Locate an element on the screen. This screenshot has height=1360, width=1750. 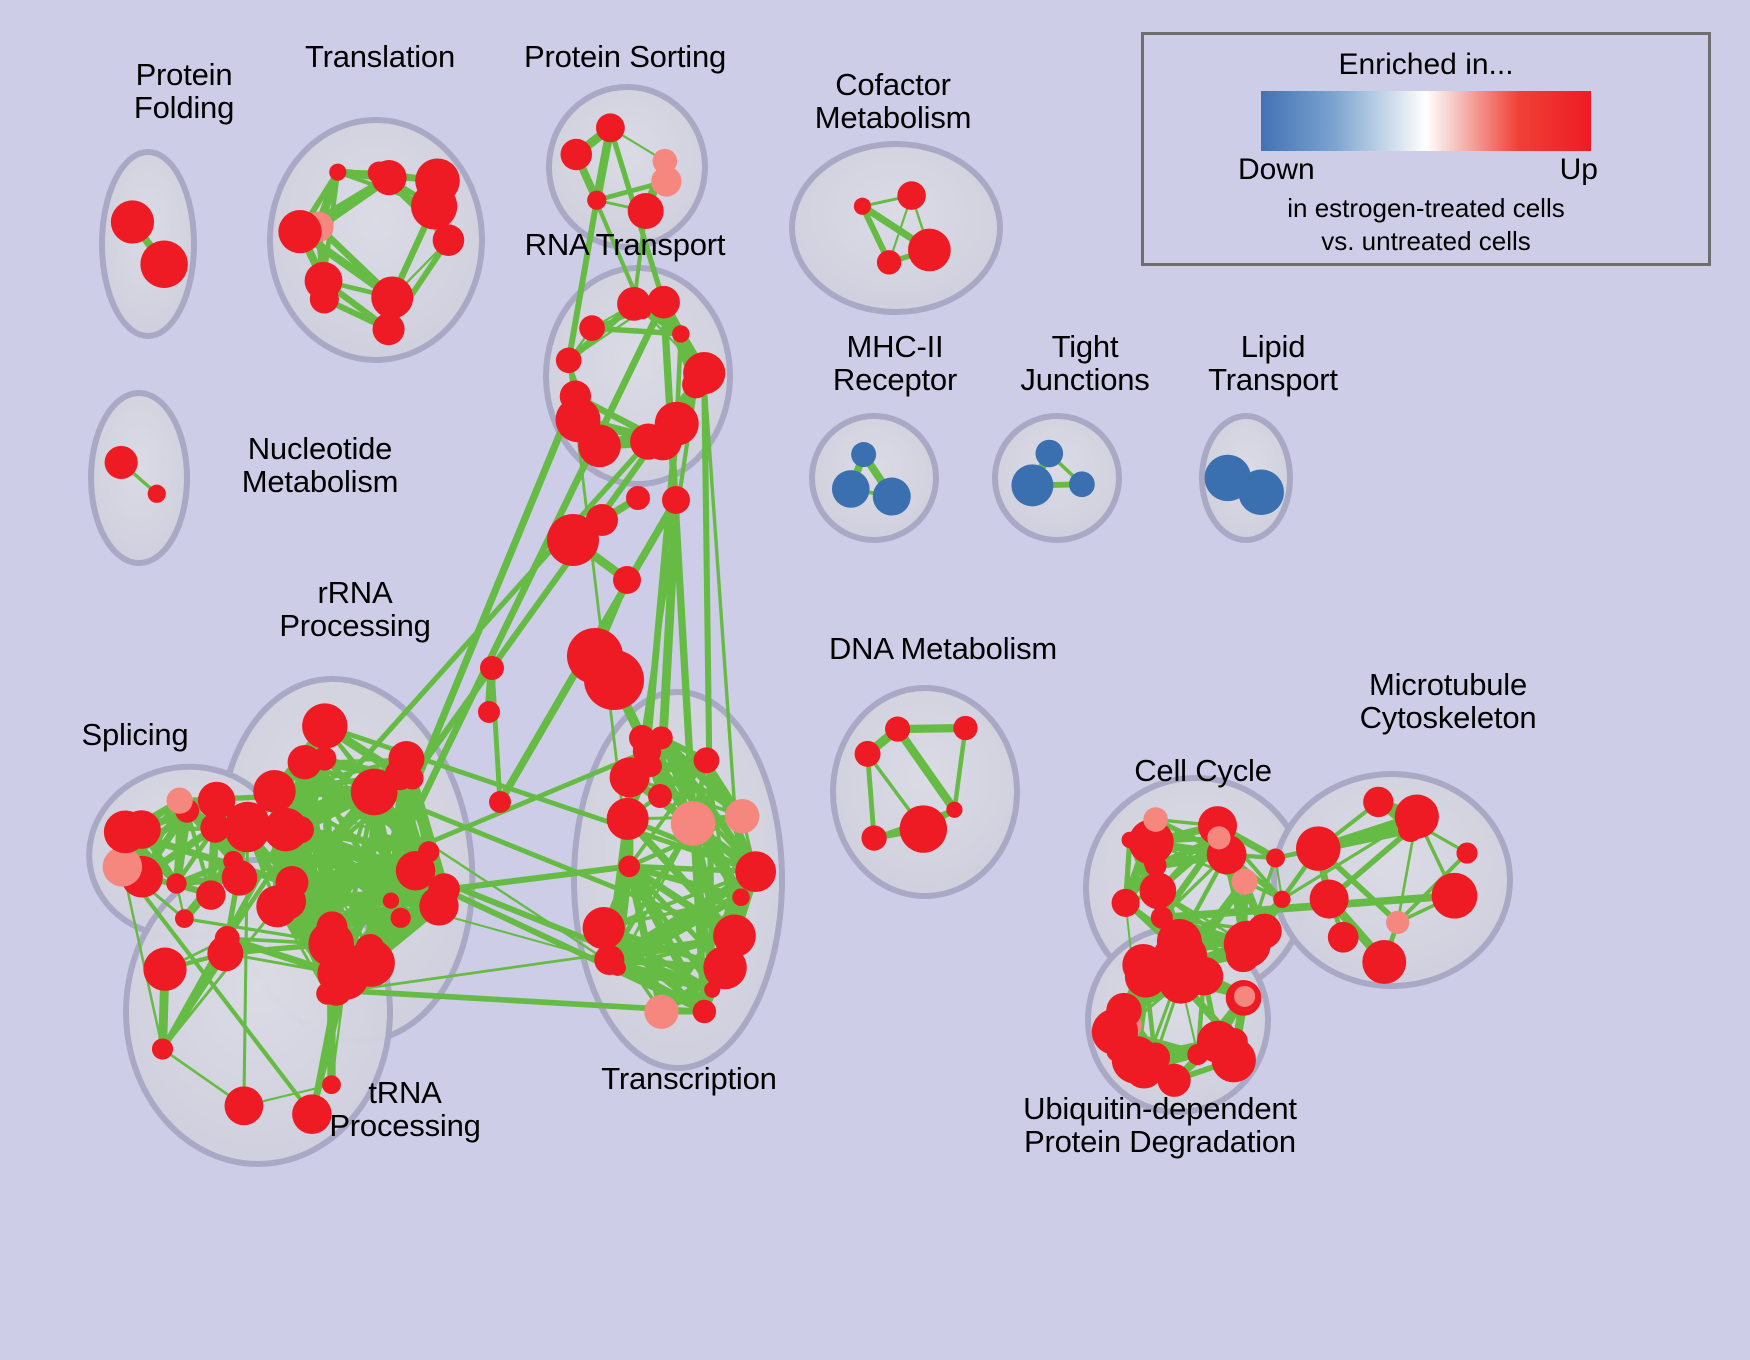
cluster-label-mhc-ii-receptor: MHC-II Receptor is located at coordinates (895, 363).